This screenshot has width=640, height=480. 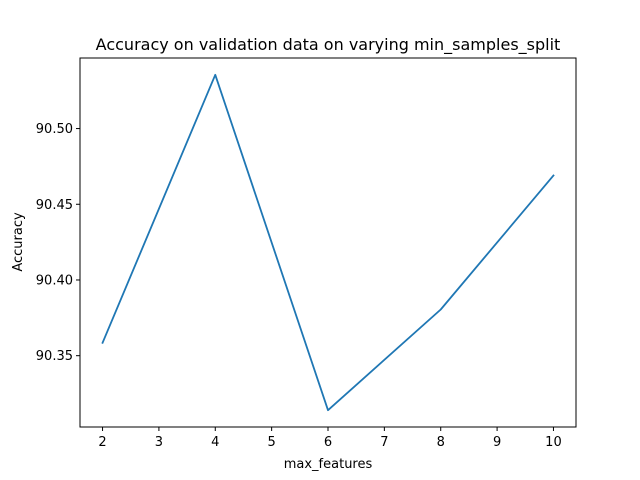 I want to click on y-tick-label: 90.35, so click(x=54, y=356).